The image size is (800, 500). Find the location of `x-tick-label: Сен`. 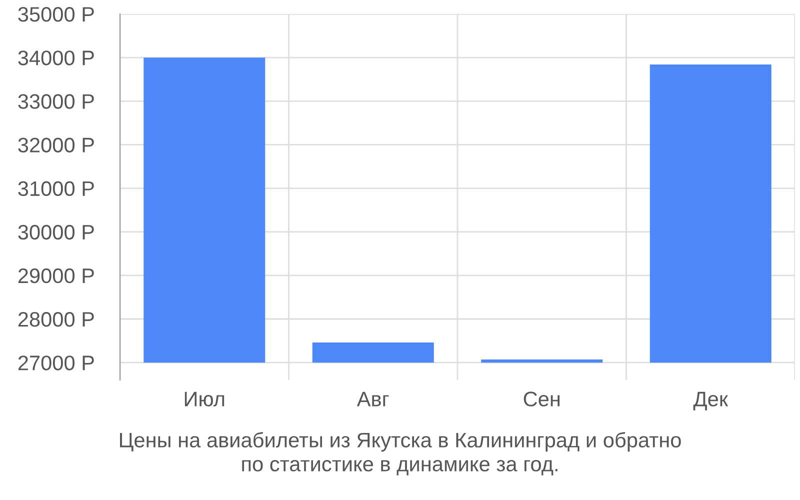

x-tick-label: Сен is located at coordinates (542, 399).